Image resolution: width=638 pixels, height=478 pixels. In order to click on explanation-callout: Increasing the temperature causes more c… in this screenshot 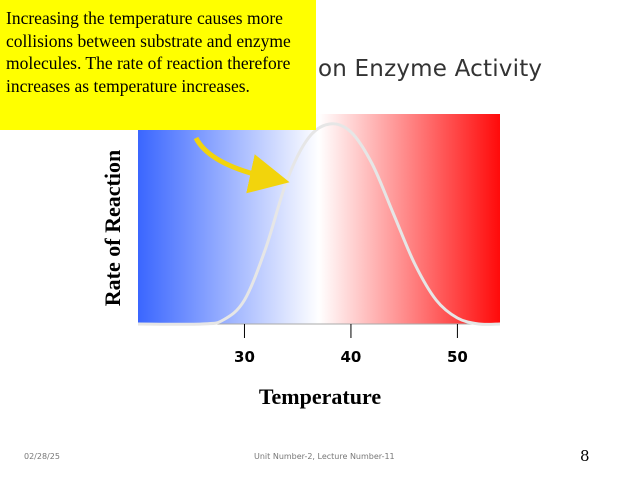, I will do `click(158, 65)`.